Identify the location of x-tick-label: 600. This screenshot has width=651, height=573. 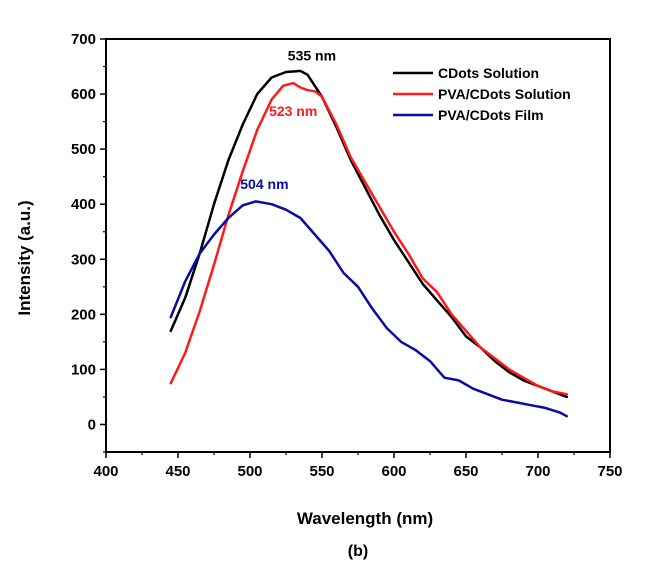
(393, 471).